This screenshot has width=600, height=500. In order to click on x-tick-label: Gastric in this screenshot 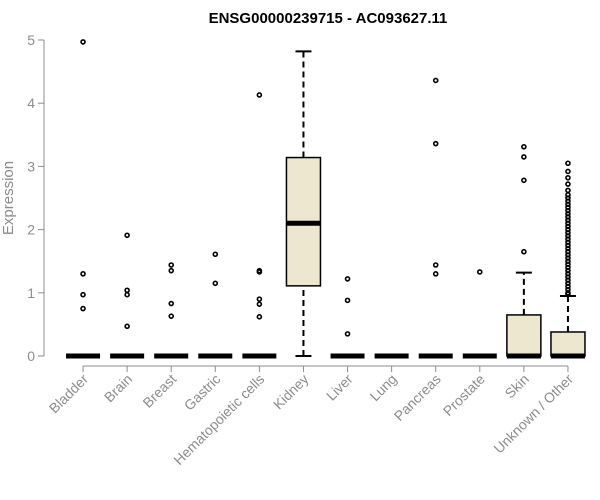, I will do `click(202, 392)`.